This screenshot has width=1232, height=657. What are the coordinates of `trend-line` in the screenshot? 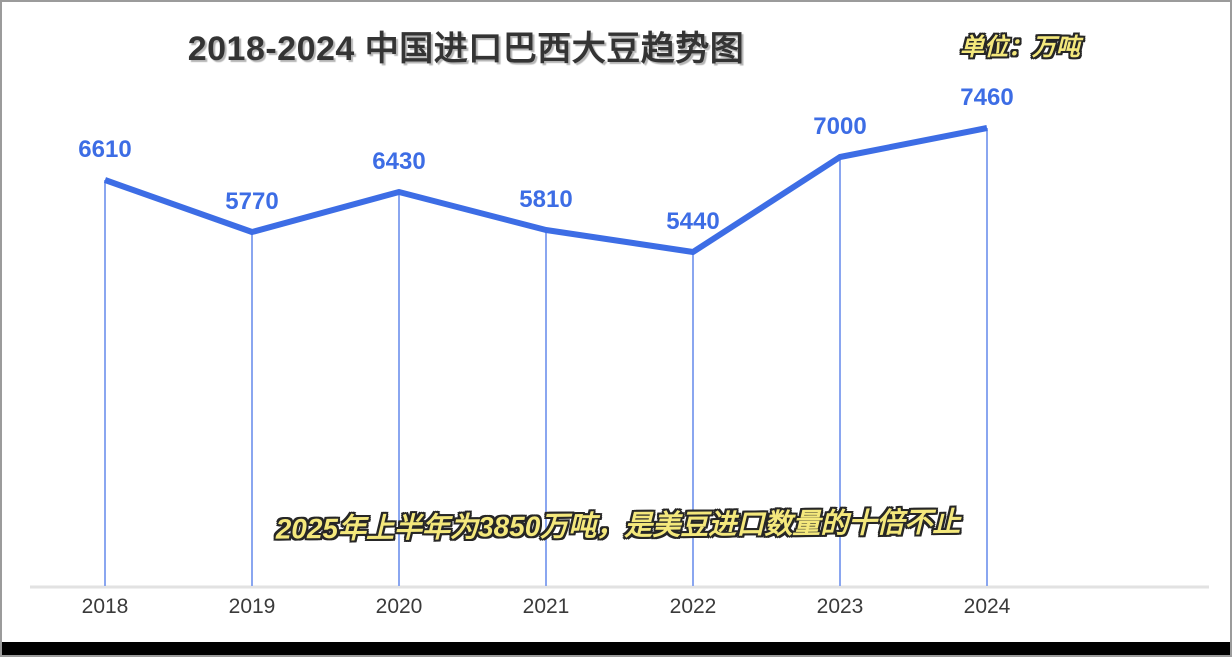 It's located at (545, 190).